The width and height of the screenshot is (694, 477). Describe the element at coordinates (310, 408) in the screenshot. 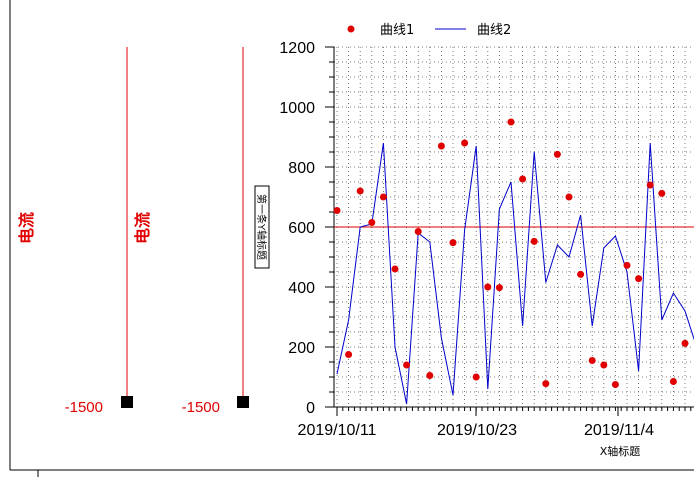

I see `y-tick-label: 0` at that location.